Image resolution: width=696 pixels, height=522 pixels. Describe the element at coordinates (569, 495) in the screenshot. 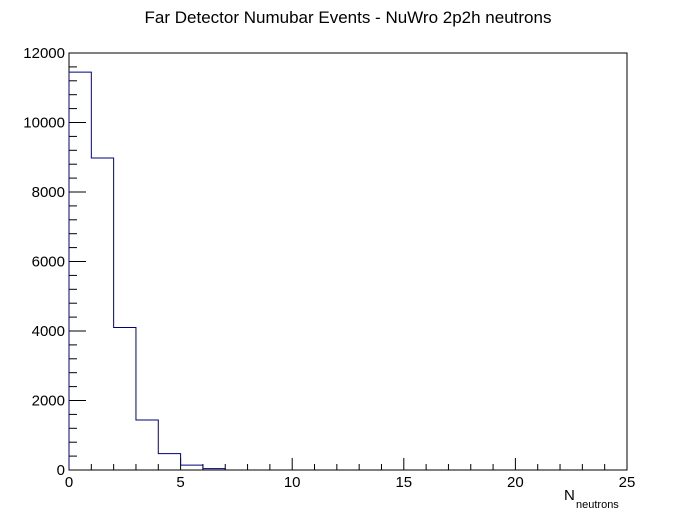

I see `x-axis-title-main: N` at that location.